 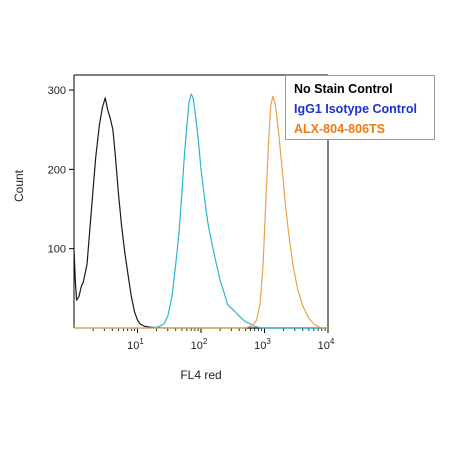 What do you see at coordinates (355, 109) in the screenshot?
I see `legend-entry-igg1-isotype: IgG1 Isotype Control` at bounding box center [355, 109].